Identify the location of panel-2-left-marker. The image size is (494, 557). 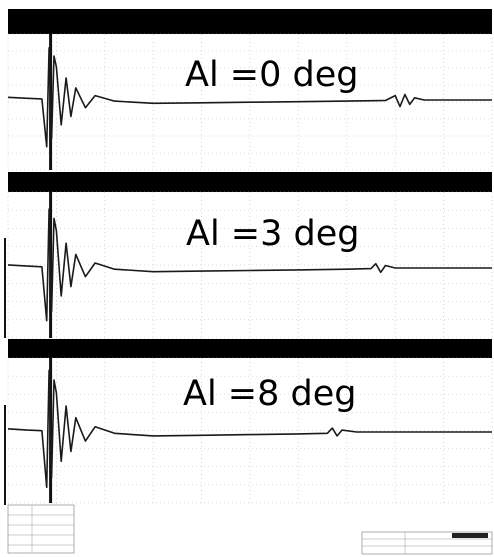
(5, 455).